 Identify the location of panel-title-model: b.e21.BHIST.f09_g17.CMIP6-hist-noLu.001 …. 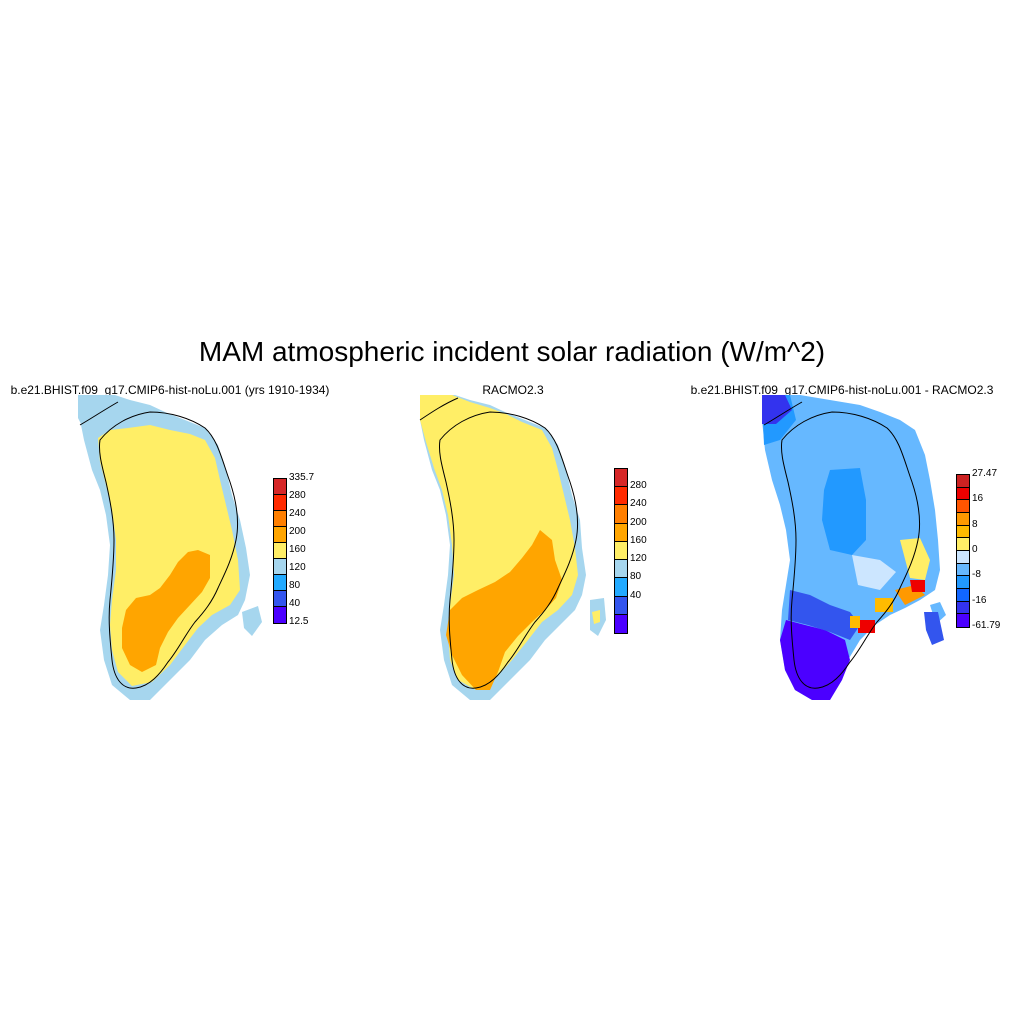
(170, 390).